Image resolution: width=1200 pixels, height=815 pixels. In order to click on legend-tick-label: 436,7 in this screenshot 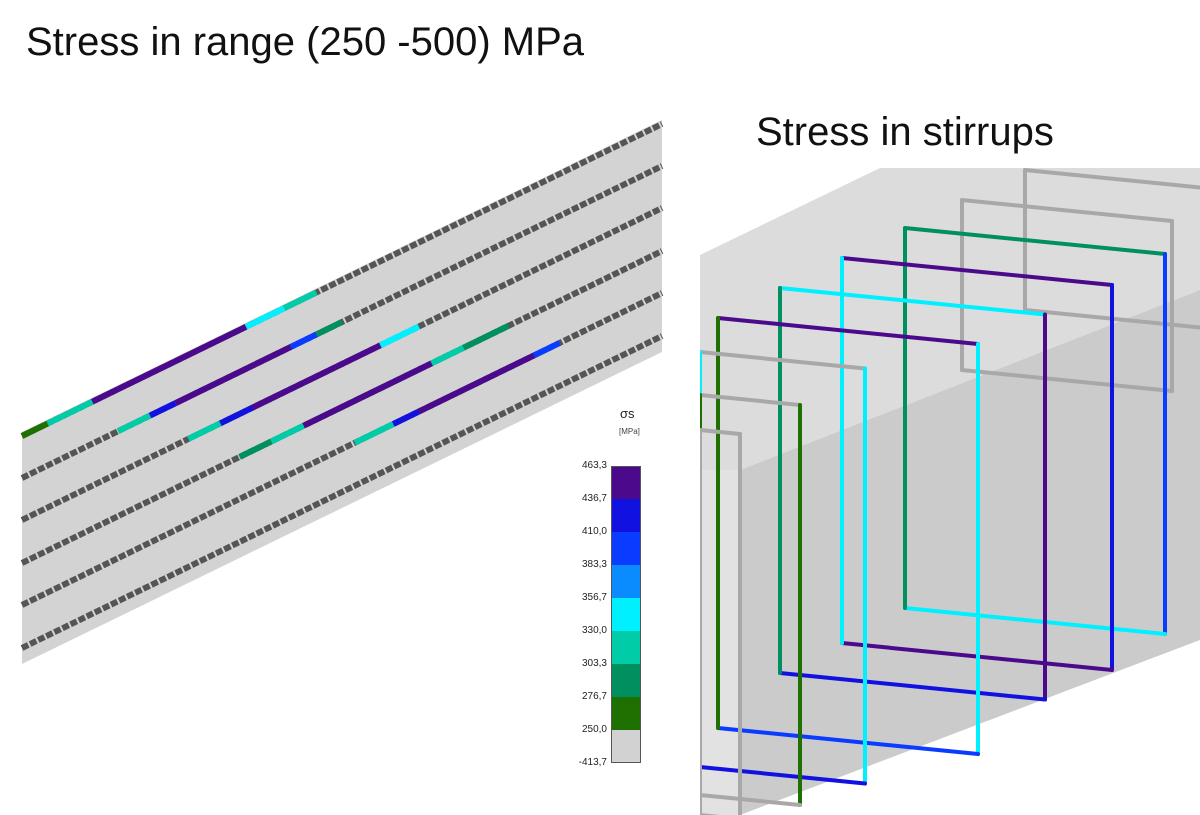, I will do `click(594, 498)`.